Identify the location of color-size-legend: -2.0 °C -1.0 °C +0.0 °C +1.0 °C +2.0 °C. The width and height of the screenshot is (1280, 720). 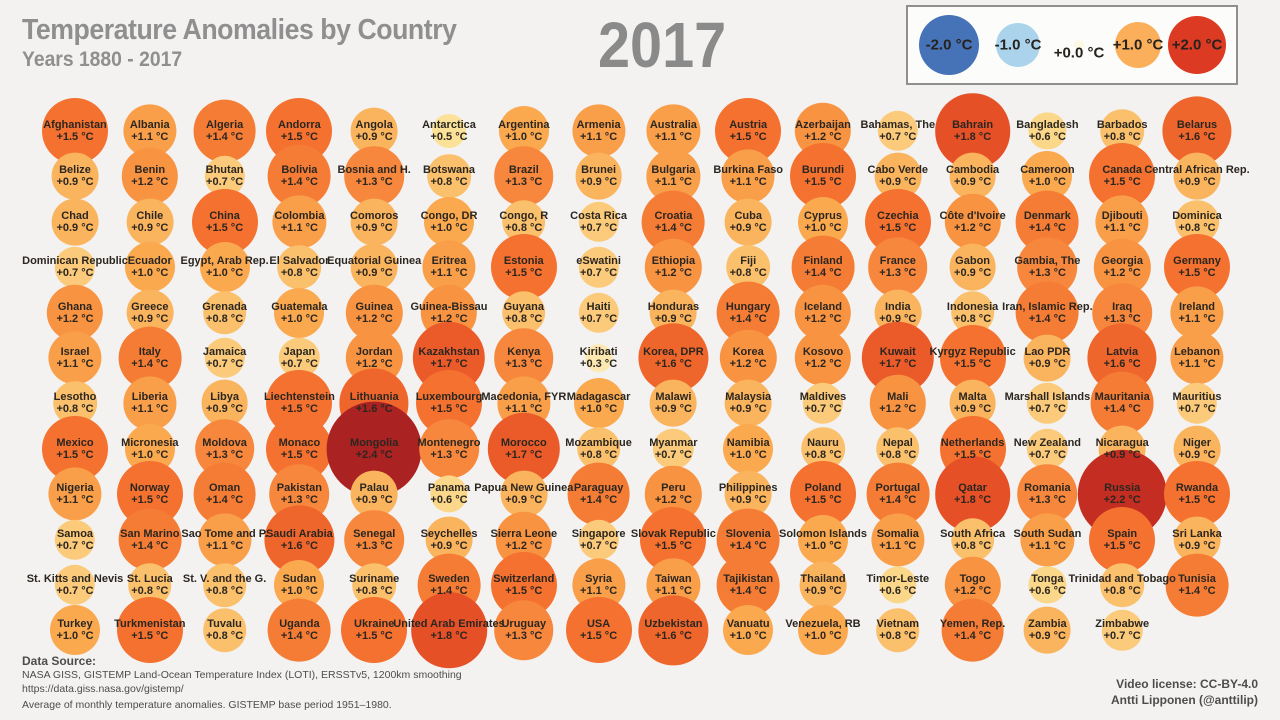
(1072, 45).